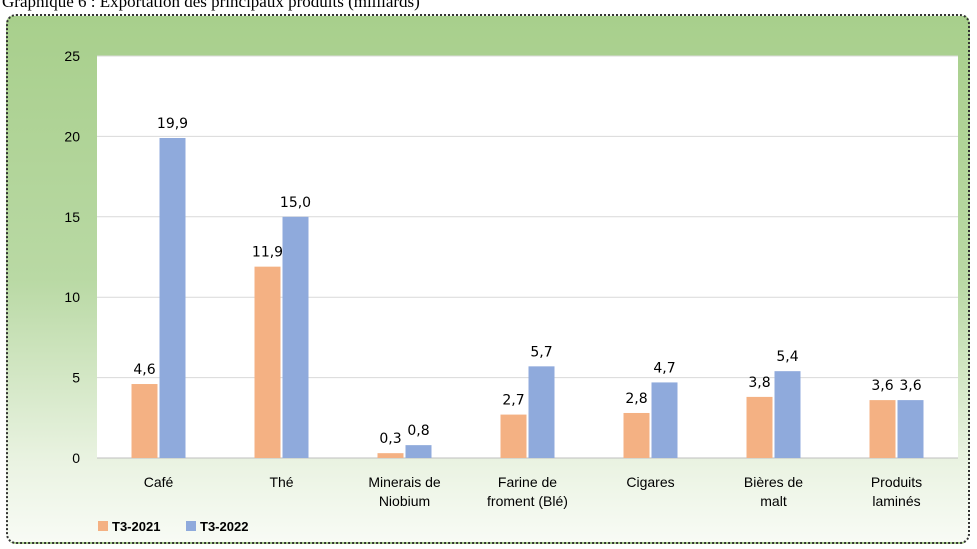 This screenshot has height=549, width=977. Describe the element at coordinates (787, 357) in the screenshot. I see `data-label: 5,4` at that location.